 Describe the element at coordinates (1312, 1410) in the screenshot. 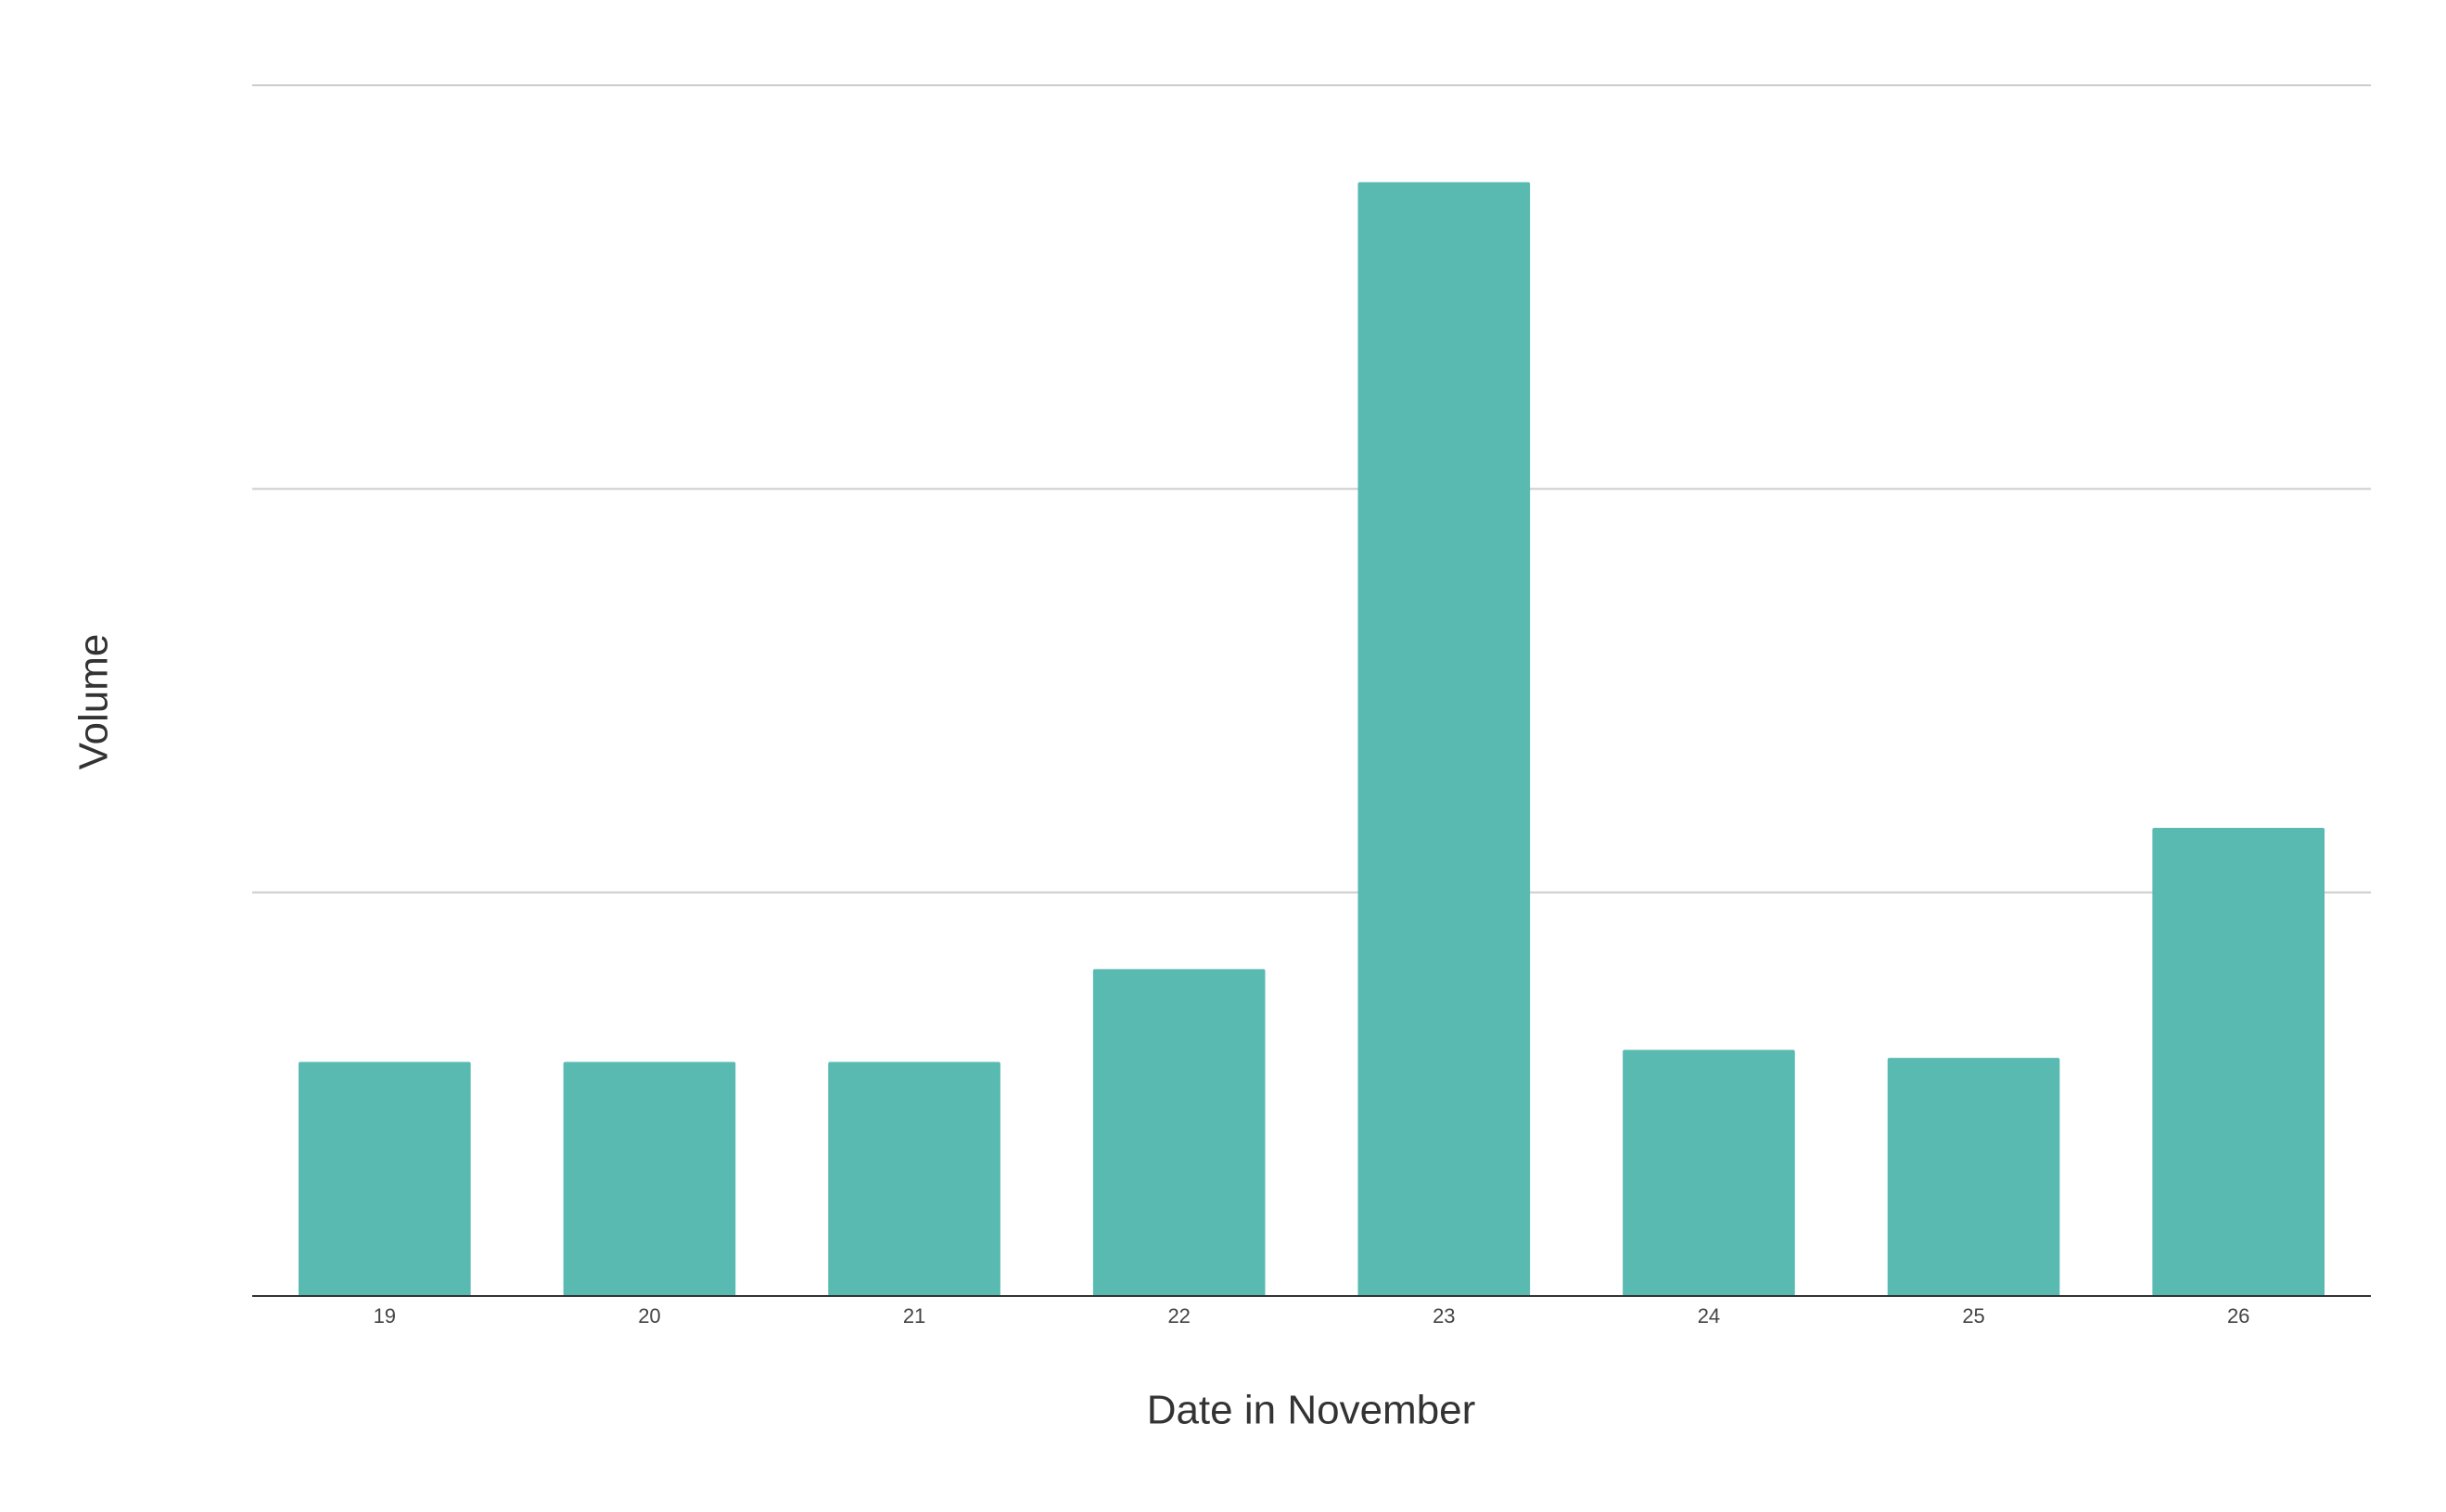

I see `x-axis-title: Date in November` at that location.